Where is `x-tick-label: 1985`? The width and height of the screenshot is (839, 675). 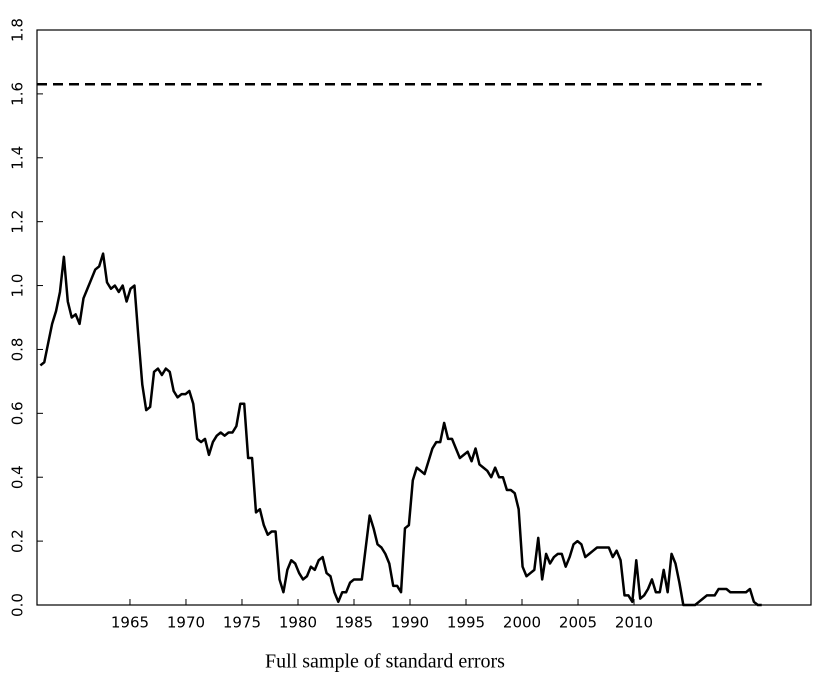 x-tick-label: 1985 is located at coordinates (354, 623).